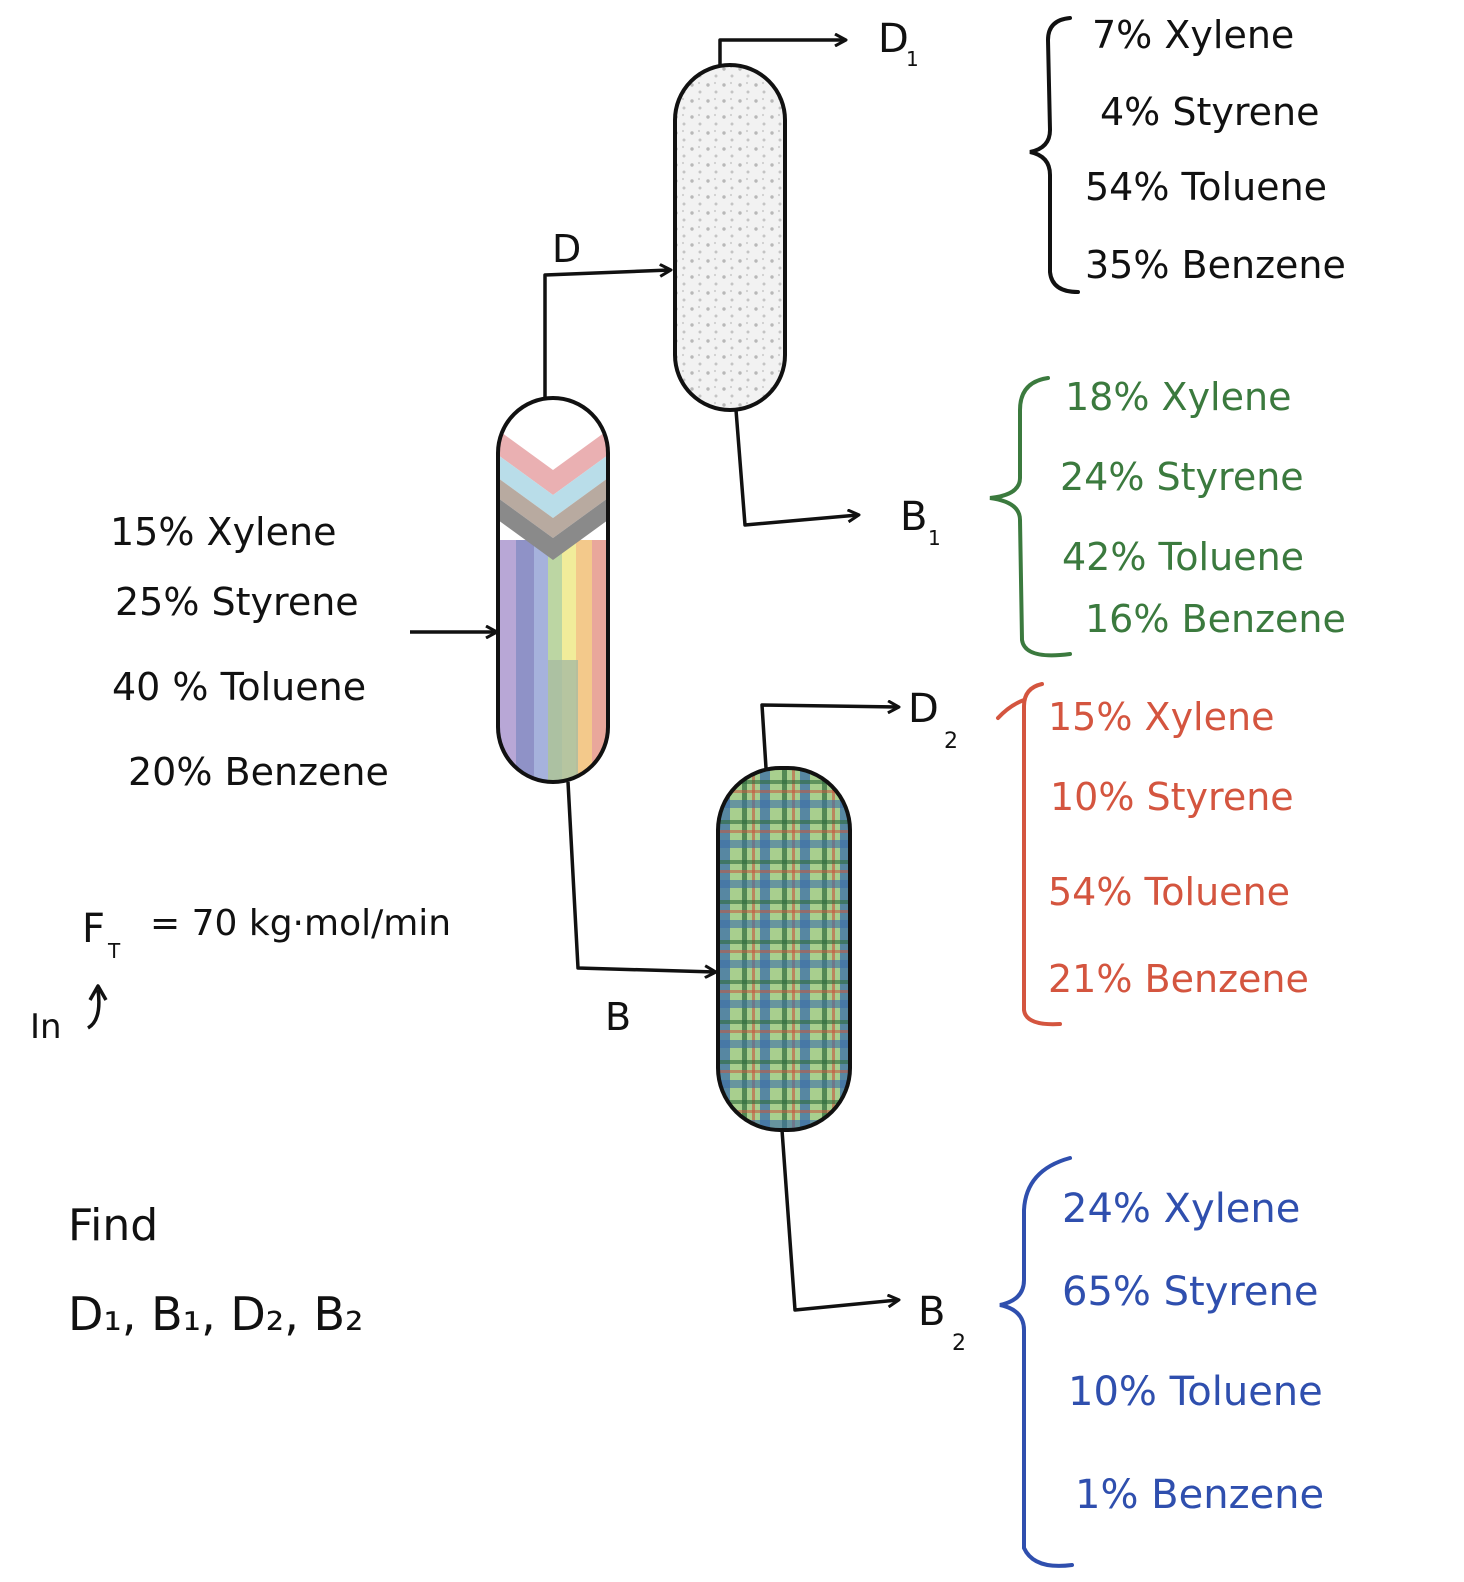  What do you see at coordinates (893, 39) in the screenshot?
I see `label-d1: D` at bounding box center [893, 39].